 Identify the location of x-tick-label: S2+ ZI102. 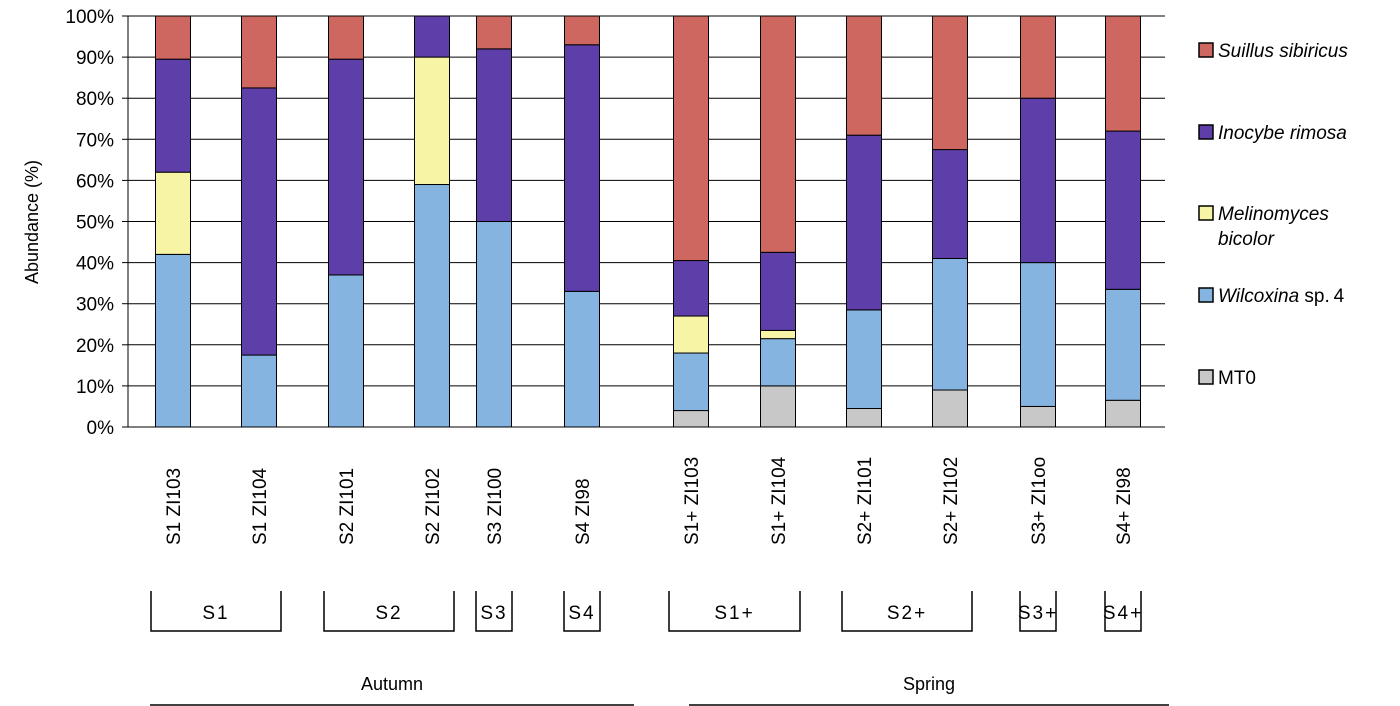
(951, 501).